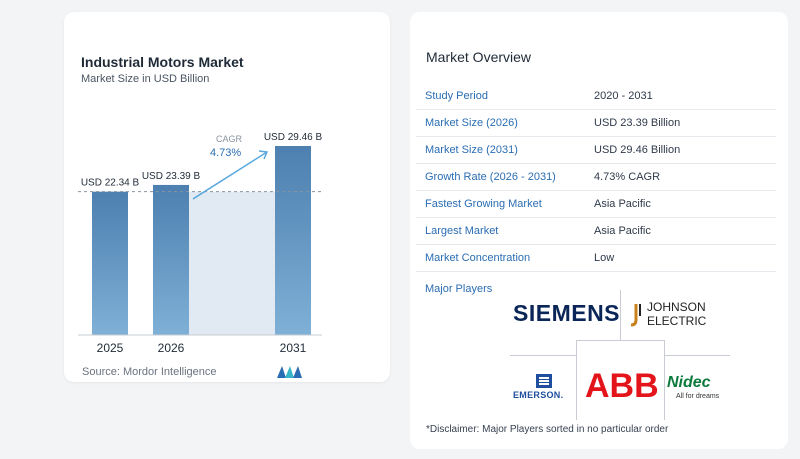 This screenshot has width=800, height=459. I want to click on source-note: Source: Mordor Intelligence, so click(149, 372).